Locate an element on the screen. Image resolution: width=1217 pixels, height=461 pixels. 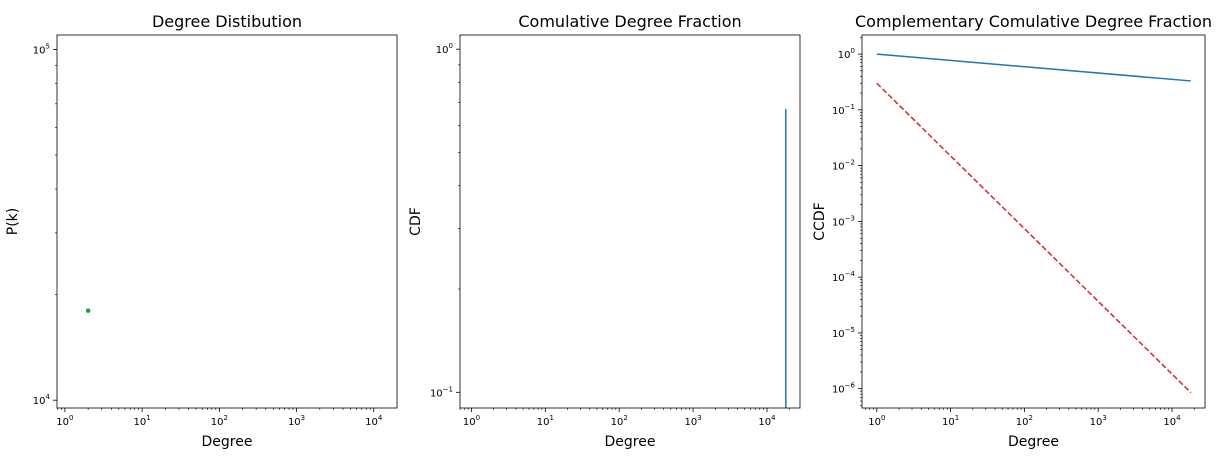
y-axis-label: CCDF is located at coordinates (820, 221).